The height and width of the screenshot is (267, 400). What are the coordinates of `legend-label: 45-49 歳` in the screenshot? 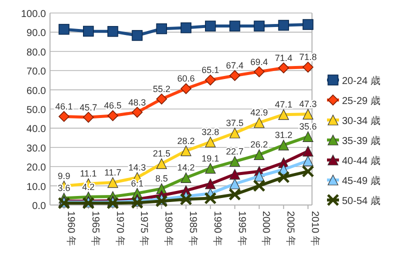 It's located at (361, 181).